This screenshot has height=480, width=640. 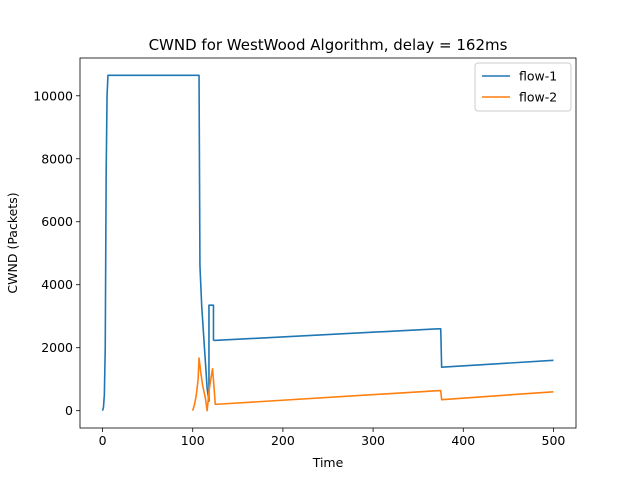 I want to click on x-tick-label: 100, so click(x=193, y=440).